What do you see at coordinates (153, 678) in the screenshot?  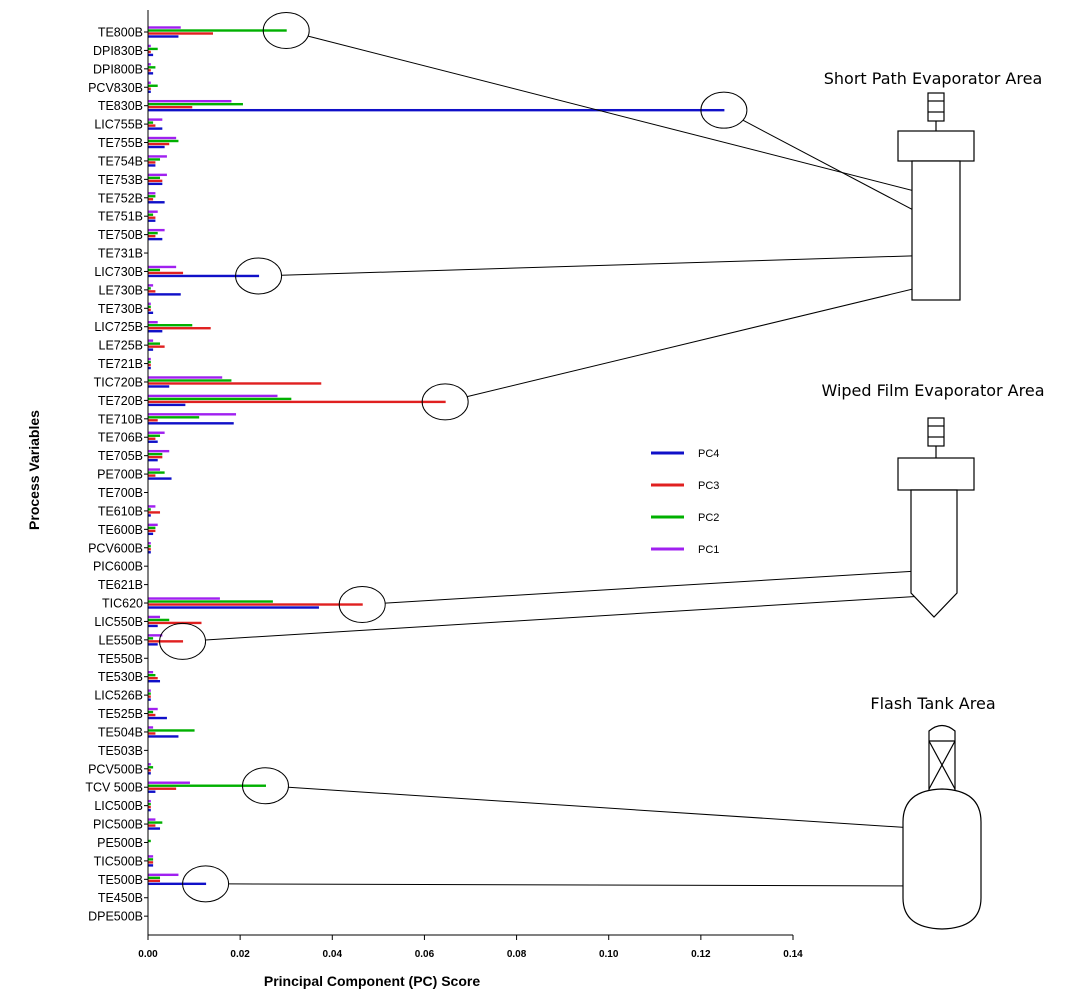 I see `bar-pc3-te530b` at bounding box center [153, 678].